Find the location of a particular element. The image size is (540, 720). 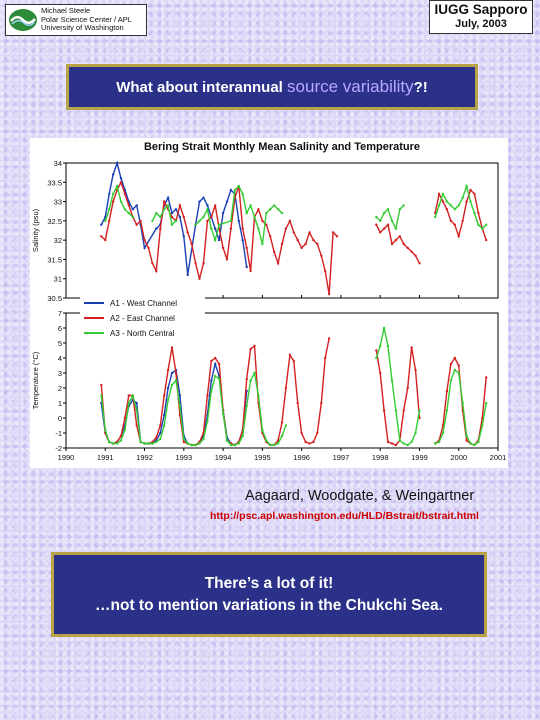

conference-box: IUGG Sapporo July, 2003 is located at coordinates (481, 17).